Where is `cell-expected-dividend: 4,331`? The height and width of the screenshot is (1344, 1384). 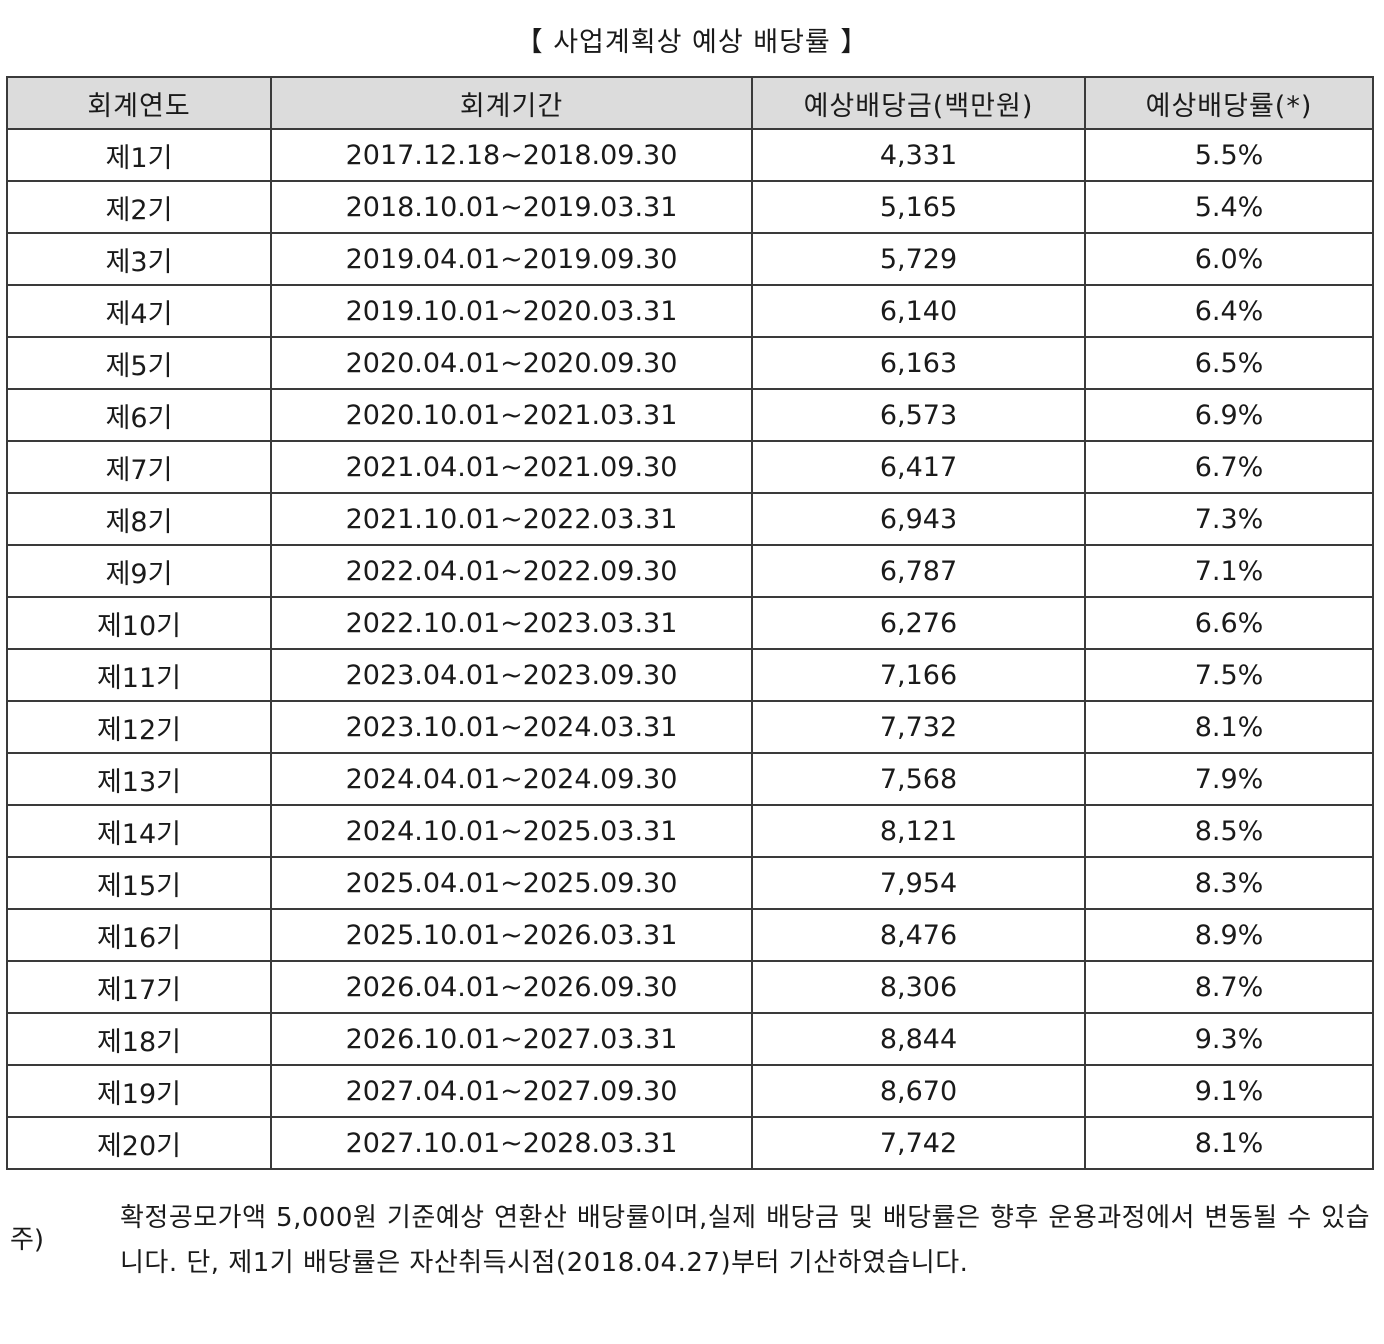
cell-expected-dividend: 4,331 is located at coordinates (918, 155).